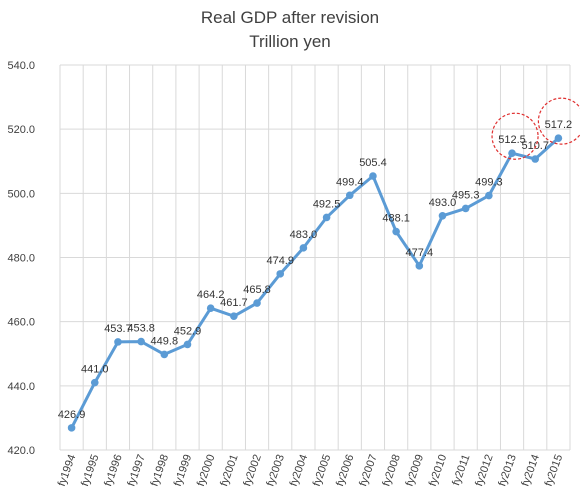 The image size is (580, 492). What do you see at coordinates (275, 470) in the screenshot?
I see `x-tick-label: fy2003` at bounding box center [275, 470].